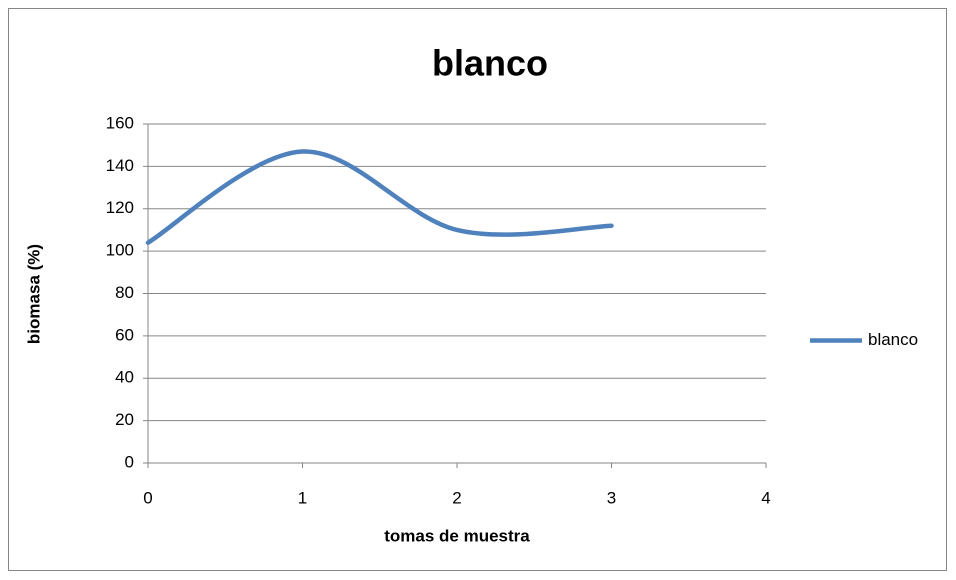 This screenshot has width=956, height=580. Describe the element at coordinates (124, 377) in the screenshot. I see `y-tick-label: 40` at that location.